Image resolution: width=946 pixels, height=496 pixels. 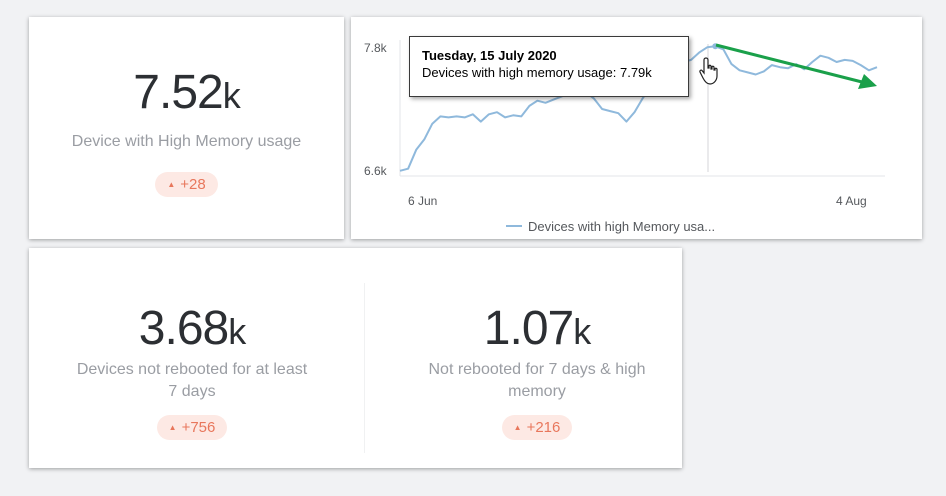 I want to click on kpi-number: 7.52, so click(x=178, y=92).